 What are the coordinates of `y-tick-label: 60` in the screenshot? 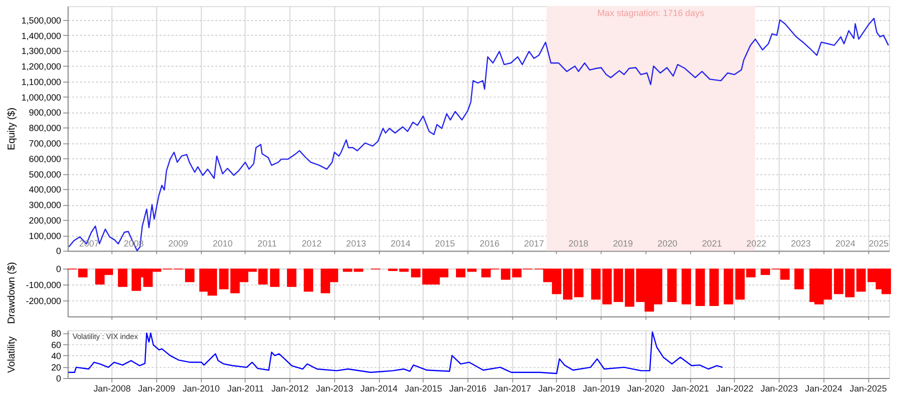 It's located at (56, 345).